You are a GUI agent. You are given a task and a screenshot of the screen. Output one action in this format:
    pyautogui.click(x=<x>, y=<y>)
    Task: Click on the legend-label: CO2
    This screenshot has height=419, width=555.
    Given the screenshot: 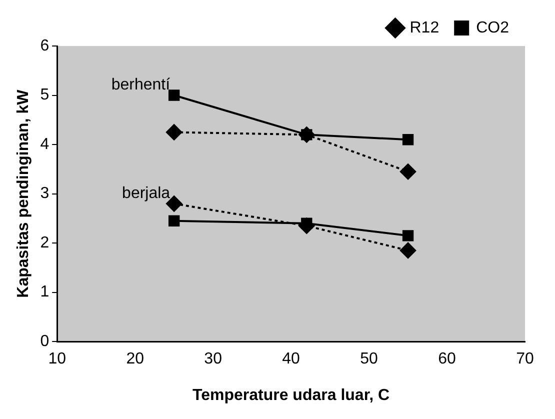 What is the action you would take?
    pyautogui.click(x=493, y=27)
    